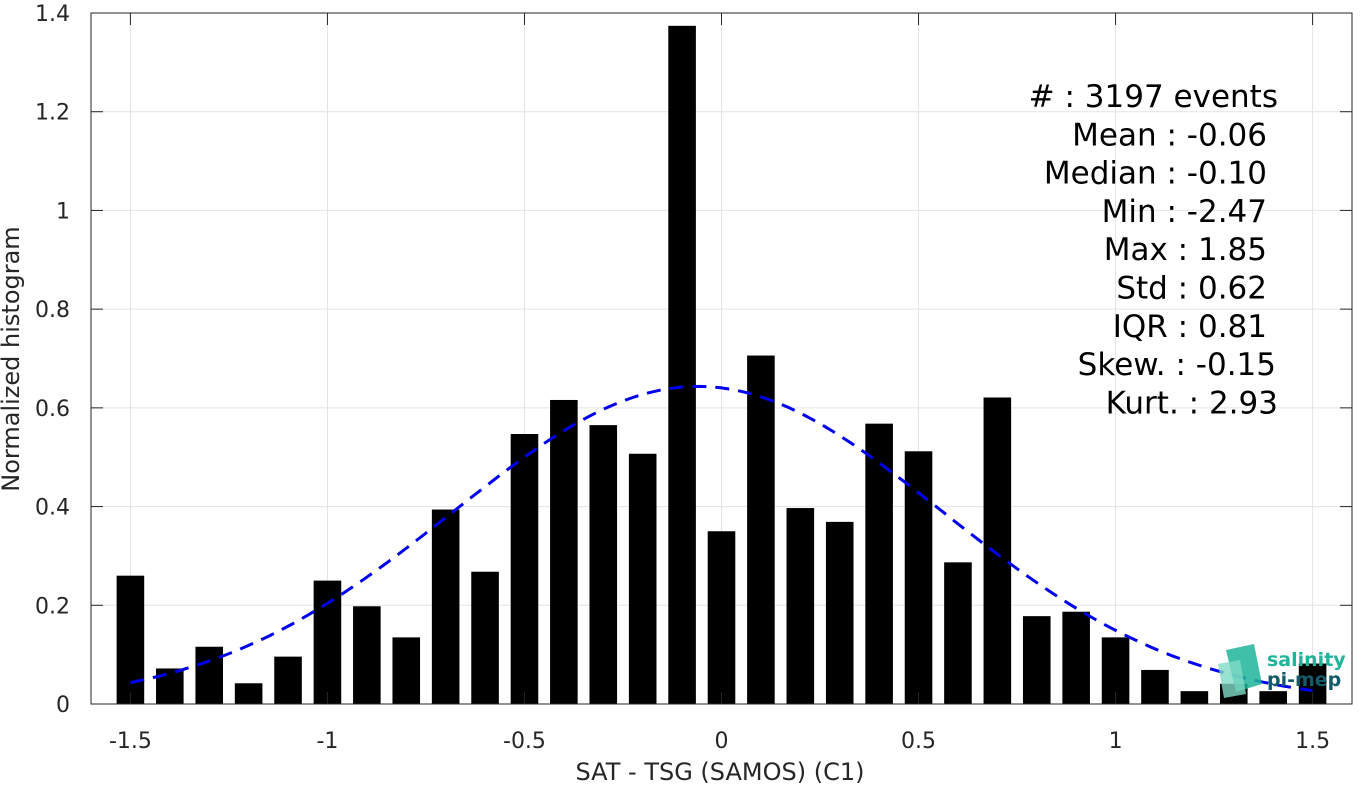 The width and height of the screenshot is (1367, 785). I want to click on y-tick-label-6: 1.2, so click(52, 113).